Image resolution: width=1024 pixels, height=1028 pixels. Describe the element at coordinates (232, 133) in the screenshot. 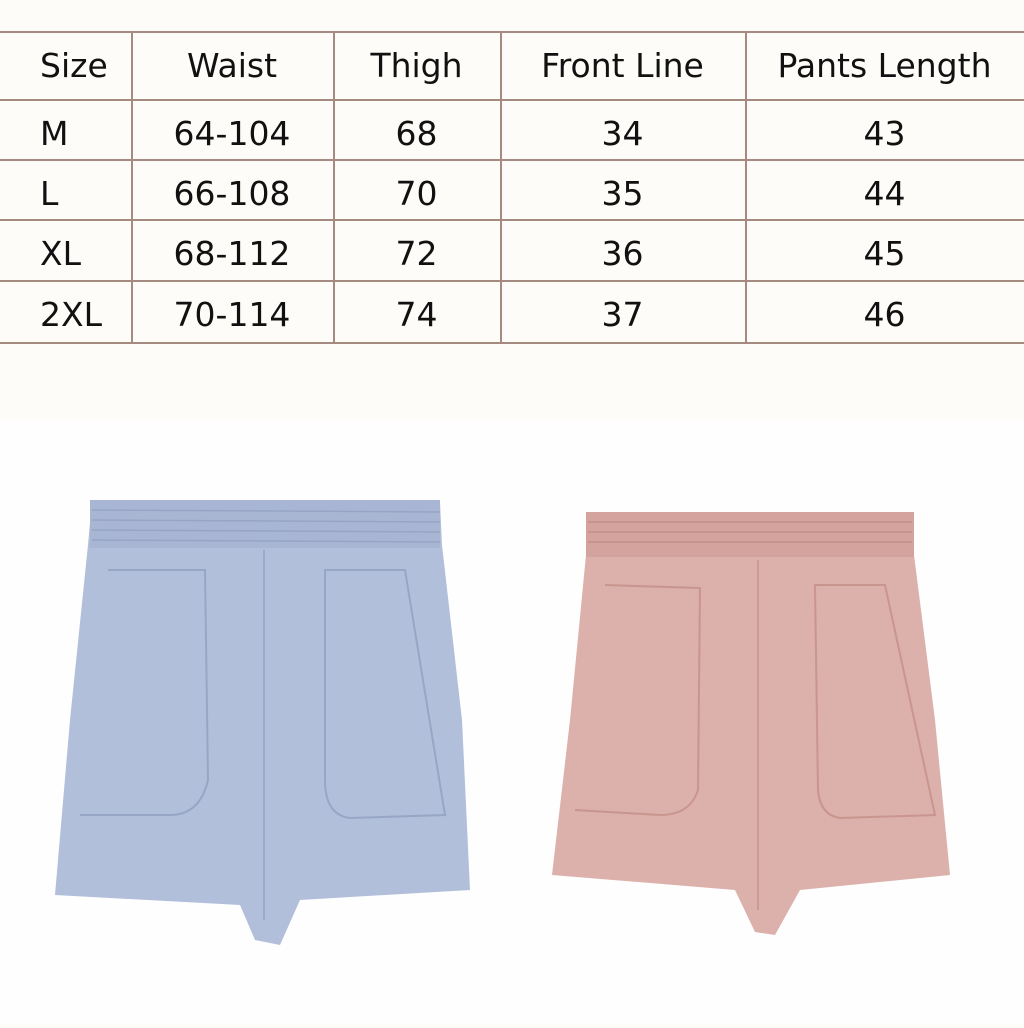

I see `table-cell: 64-104` at that location.